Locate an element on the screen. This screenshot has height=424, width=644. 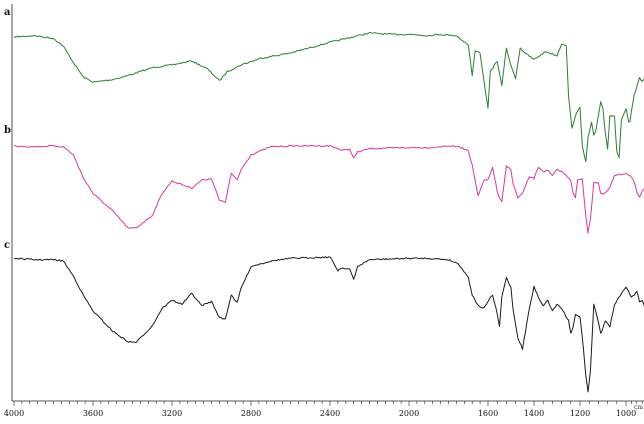
trace-label-c: c is located at coordinates (7, 245).